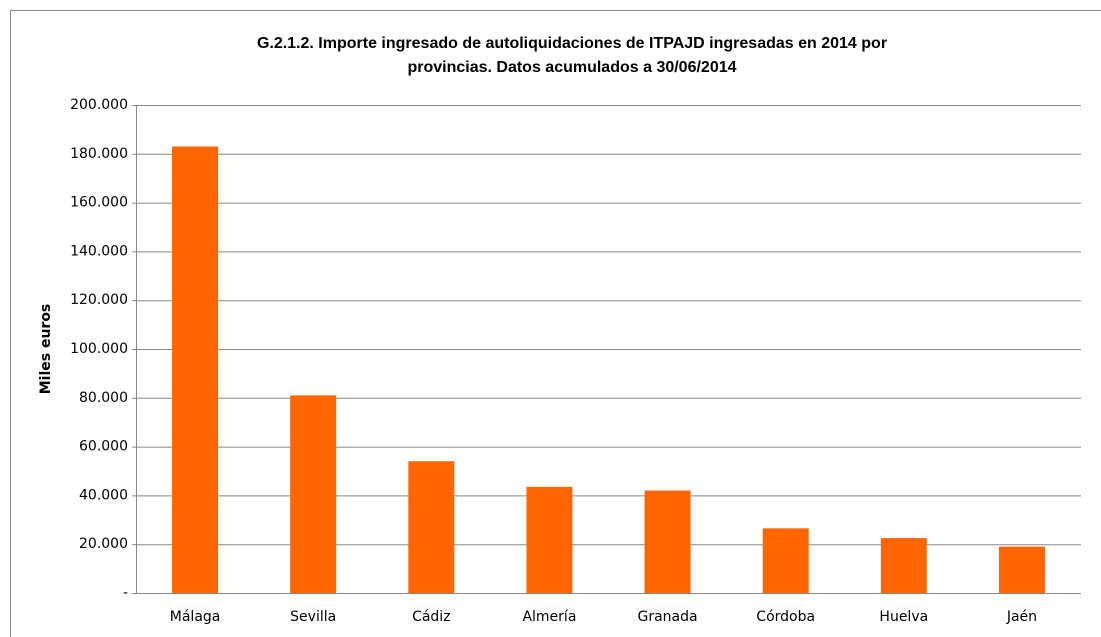 The image size is (1101, 637). Describe the element at coordinates (99, 105) in the screenshot. I see `y-tick-label: 200.000` at that location.